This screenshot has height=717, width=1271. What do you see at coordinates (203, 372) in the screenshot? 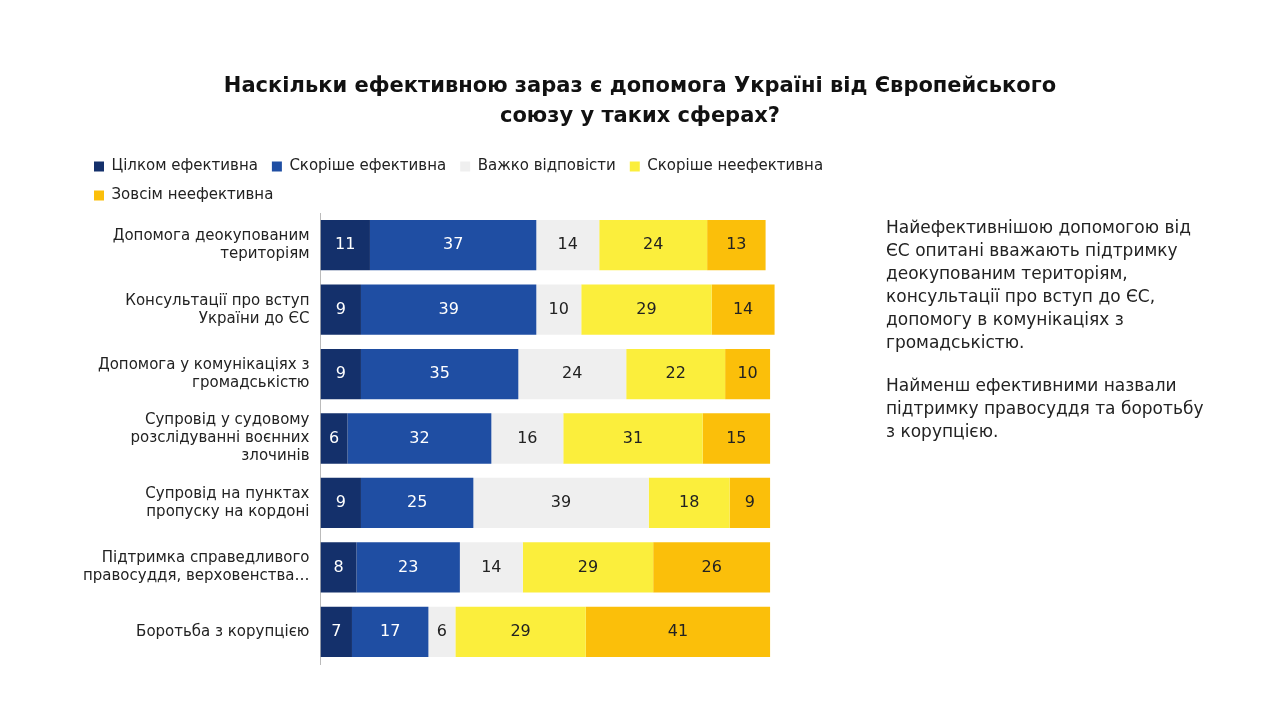
I see `y-tick-label: Допомога у комунікаціях з громадськістю` at bounding box center [203, 372].